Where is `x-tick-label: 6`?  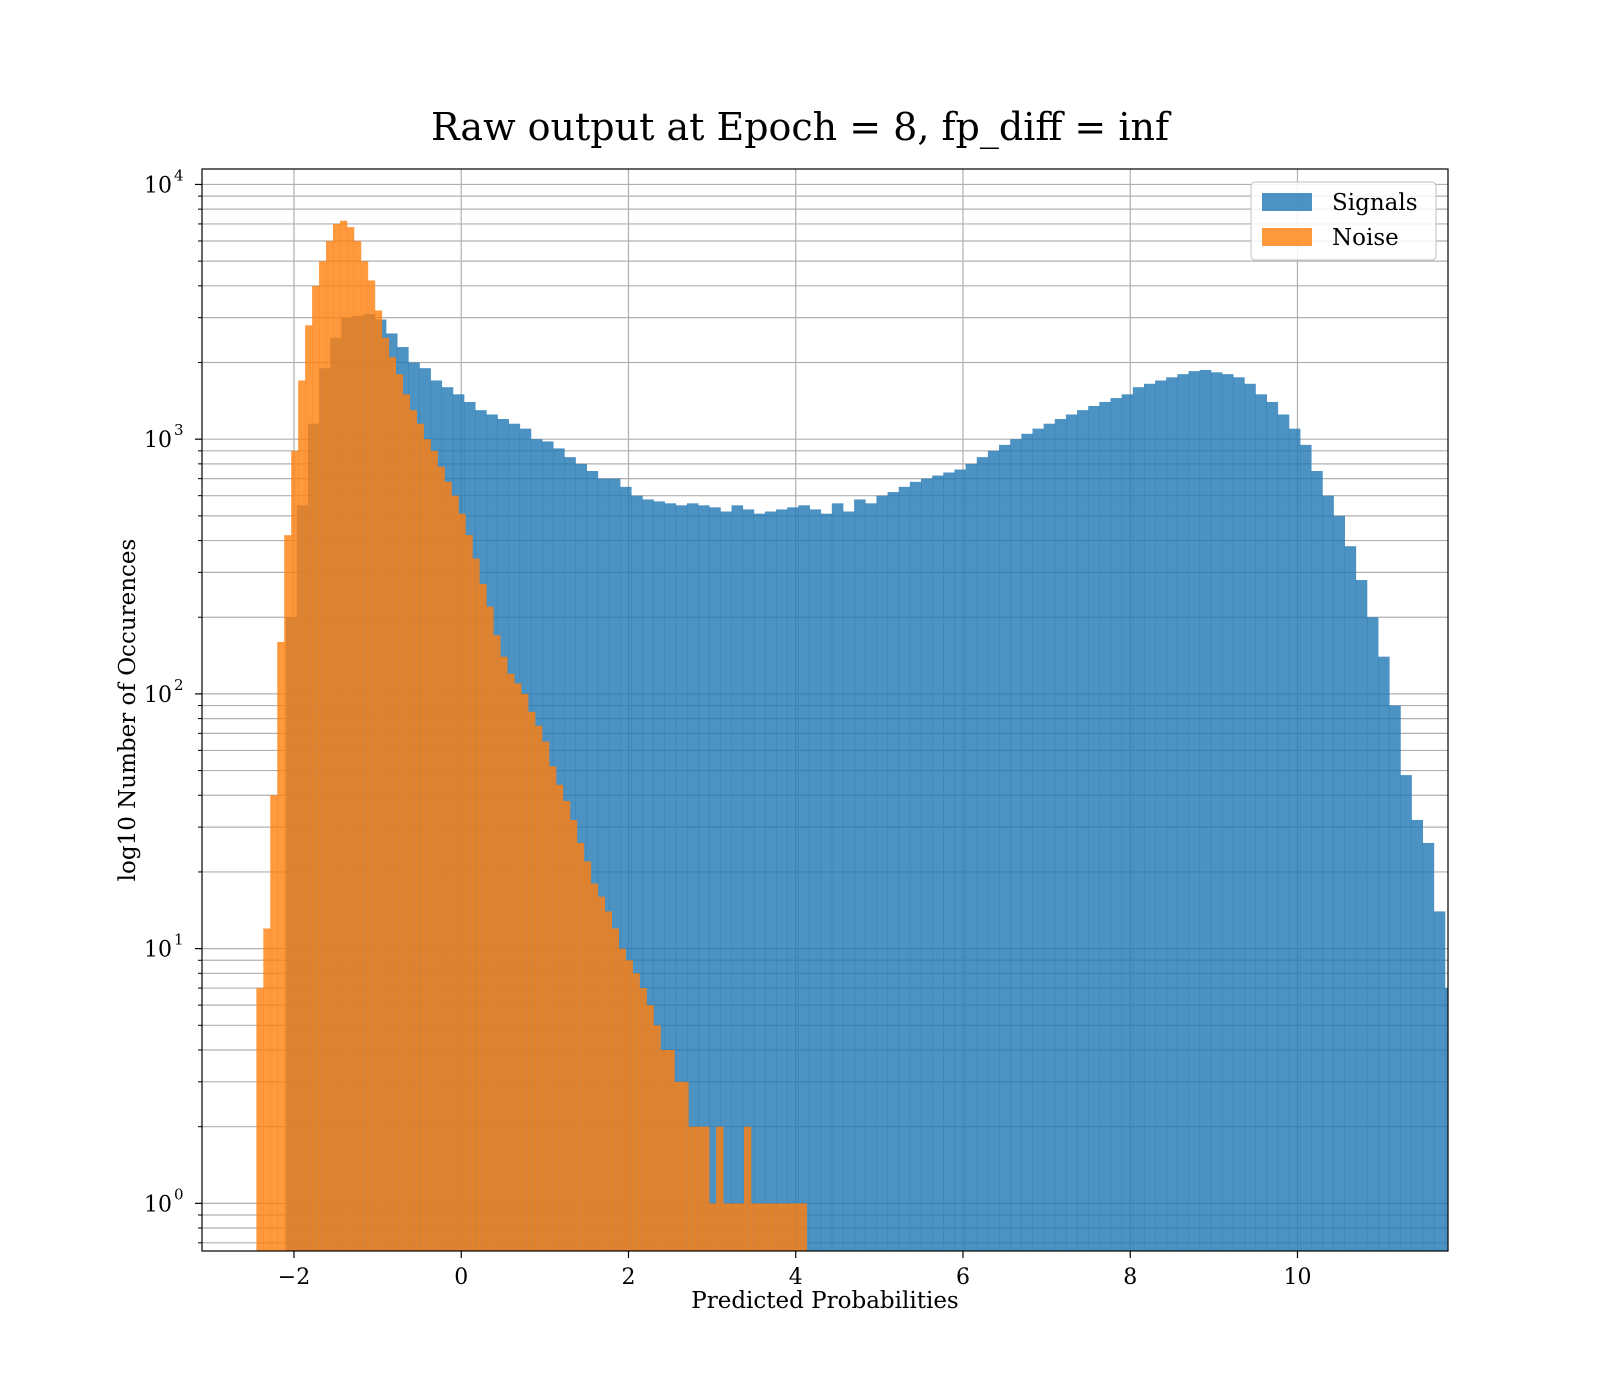
x-tick-label: 6 is located at coordinates (963, 1277).